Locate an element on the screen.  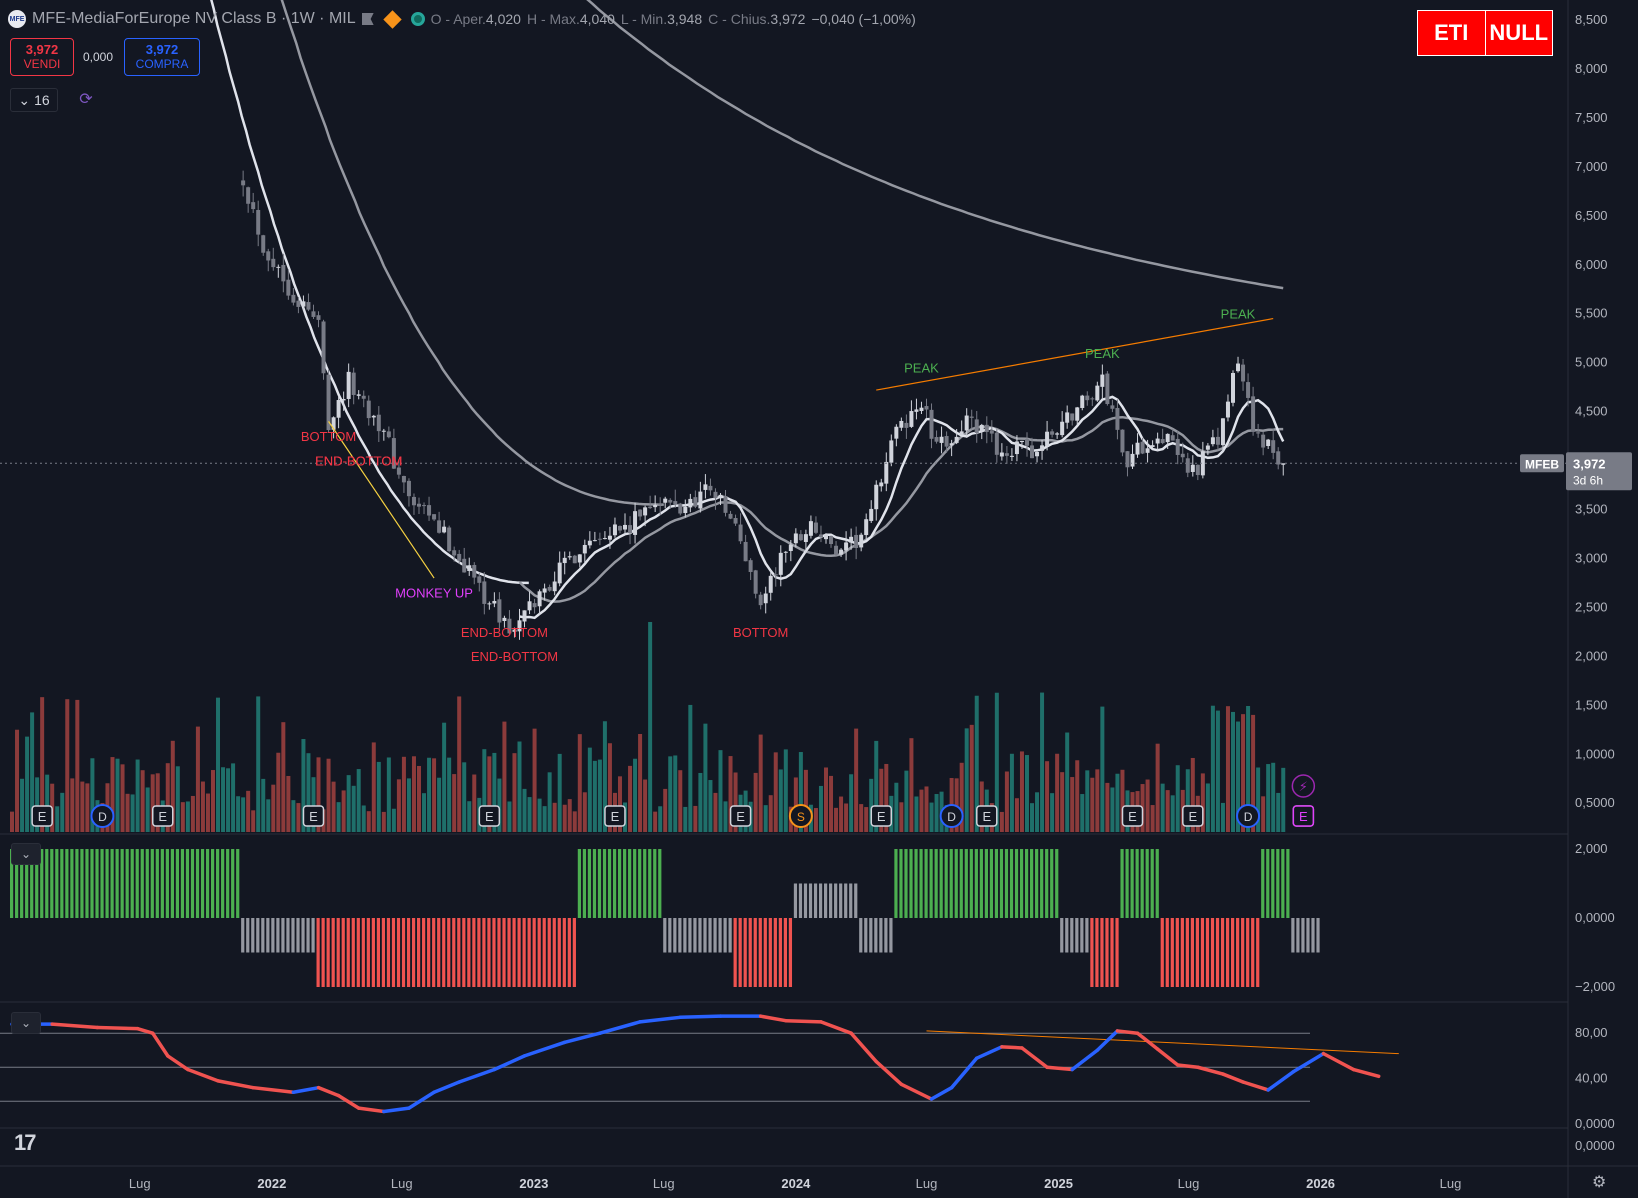
event-marker-s: S is located at coordinates (800, 816).